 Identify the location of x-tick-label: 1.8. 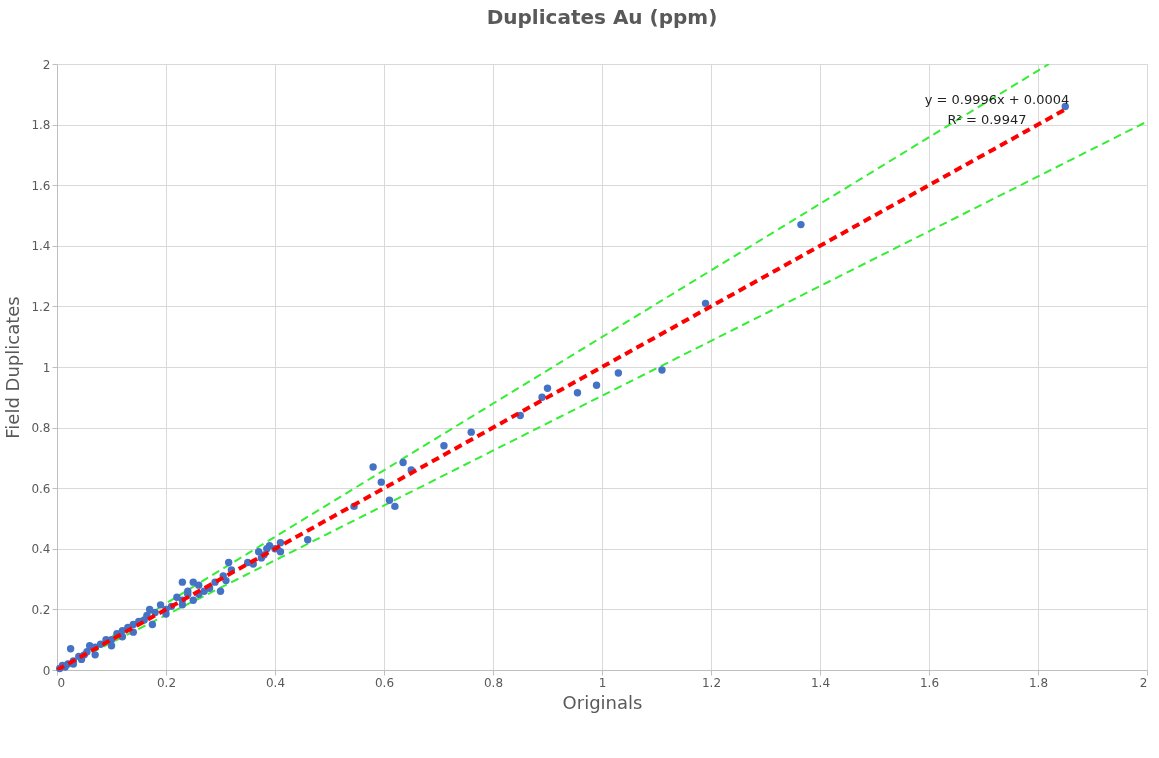
(1038, 682).